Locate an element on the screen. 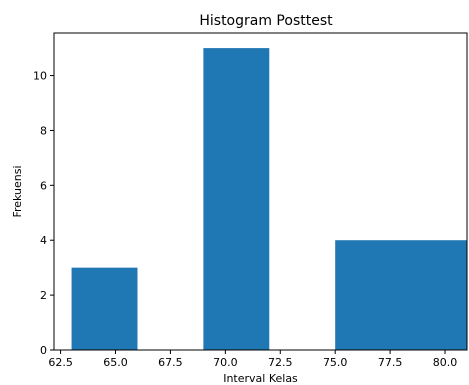  x-tick-label: 80.0 is located at coordinates (445, 362).